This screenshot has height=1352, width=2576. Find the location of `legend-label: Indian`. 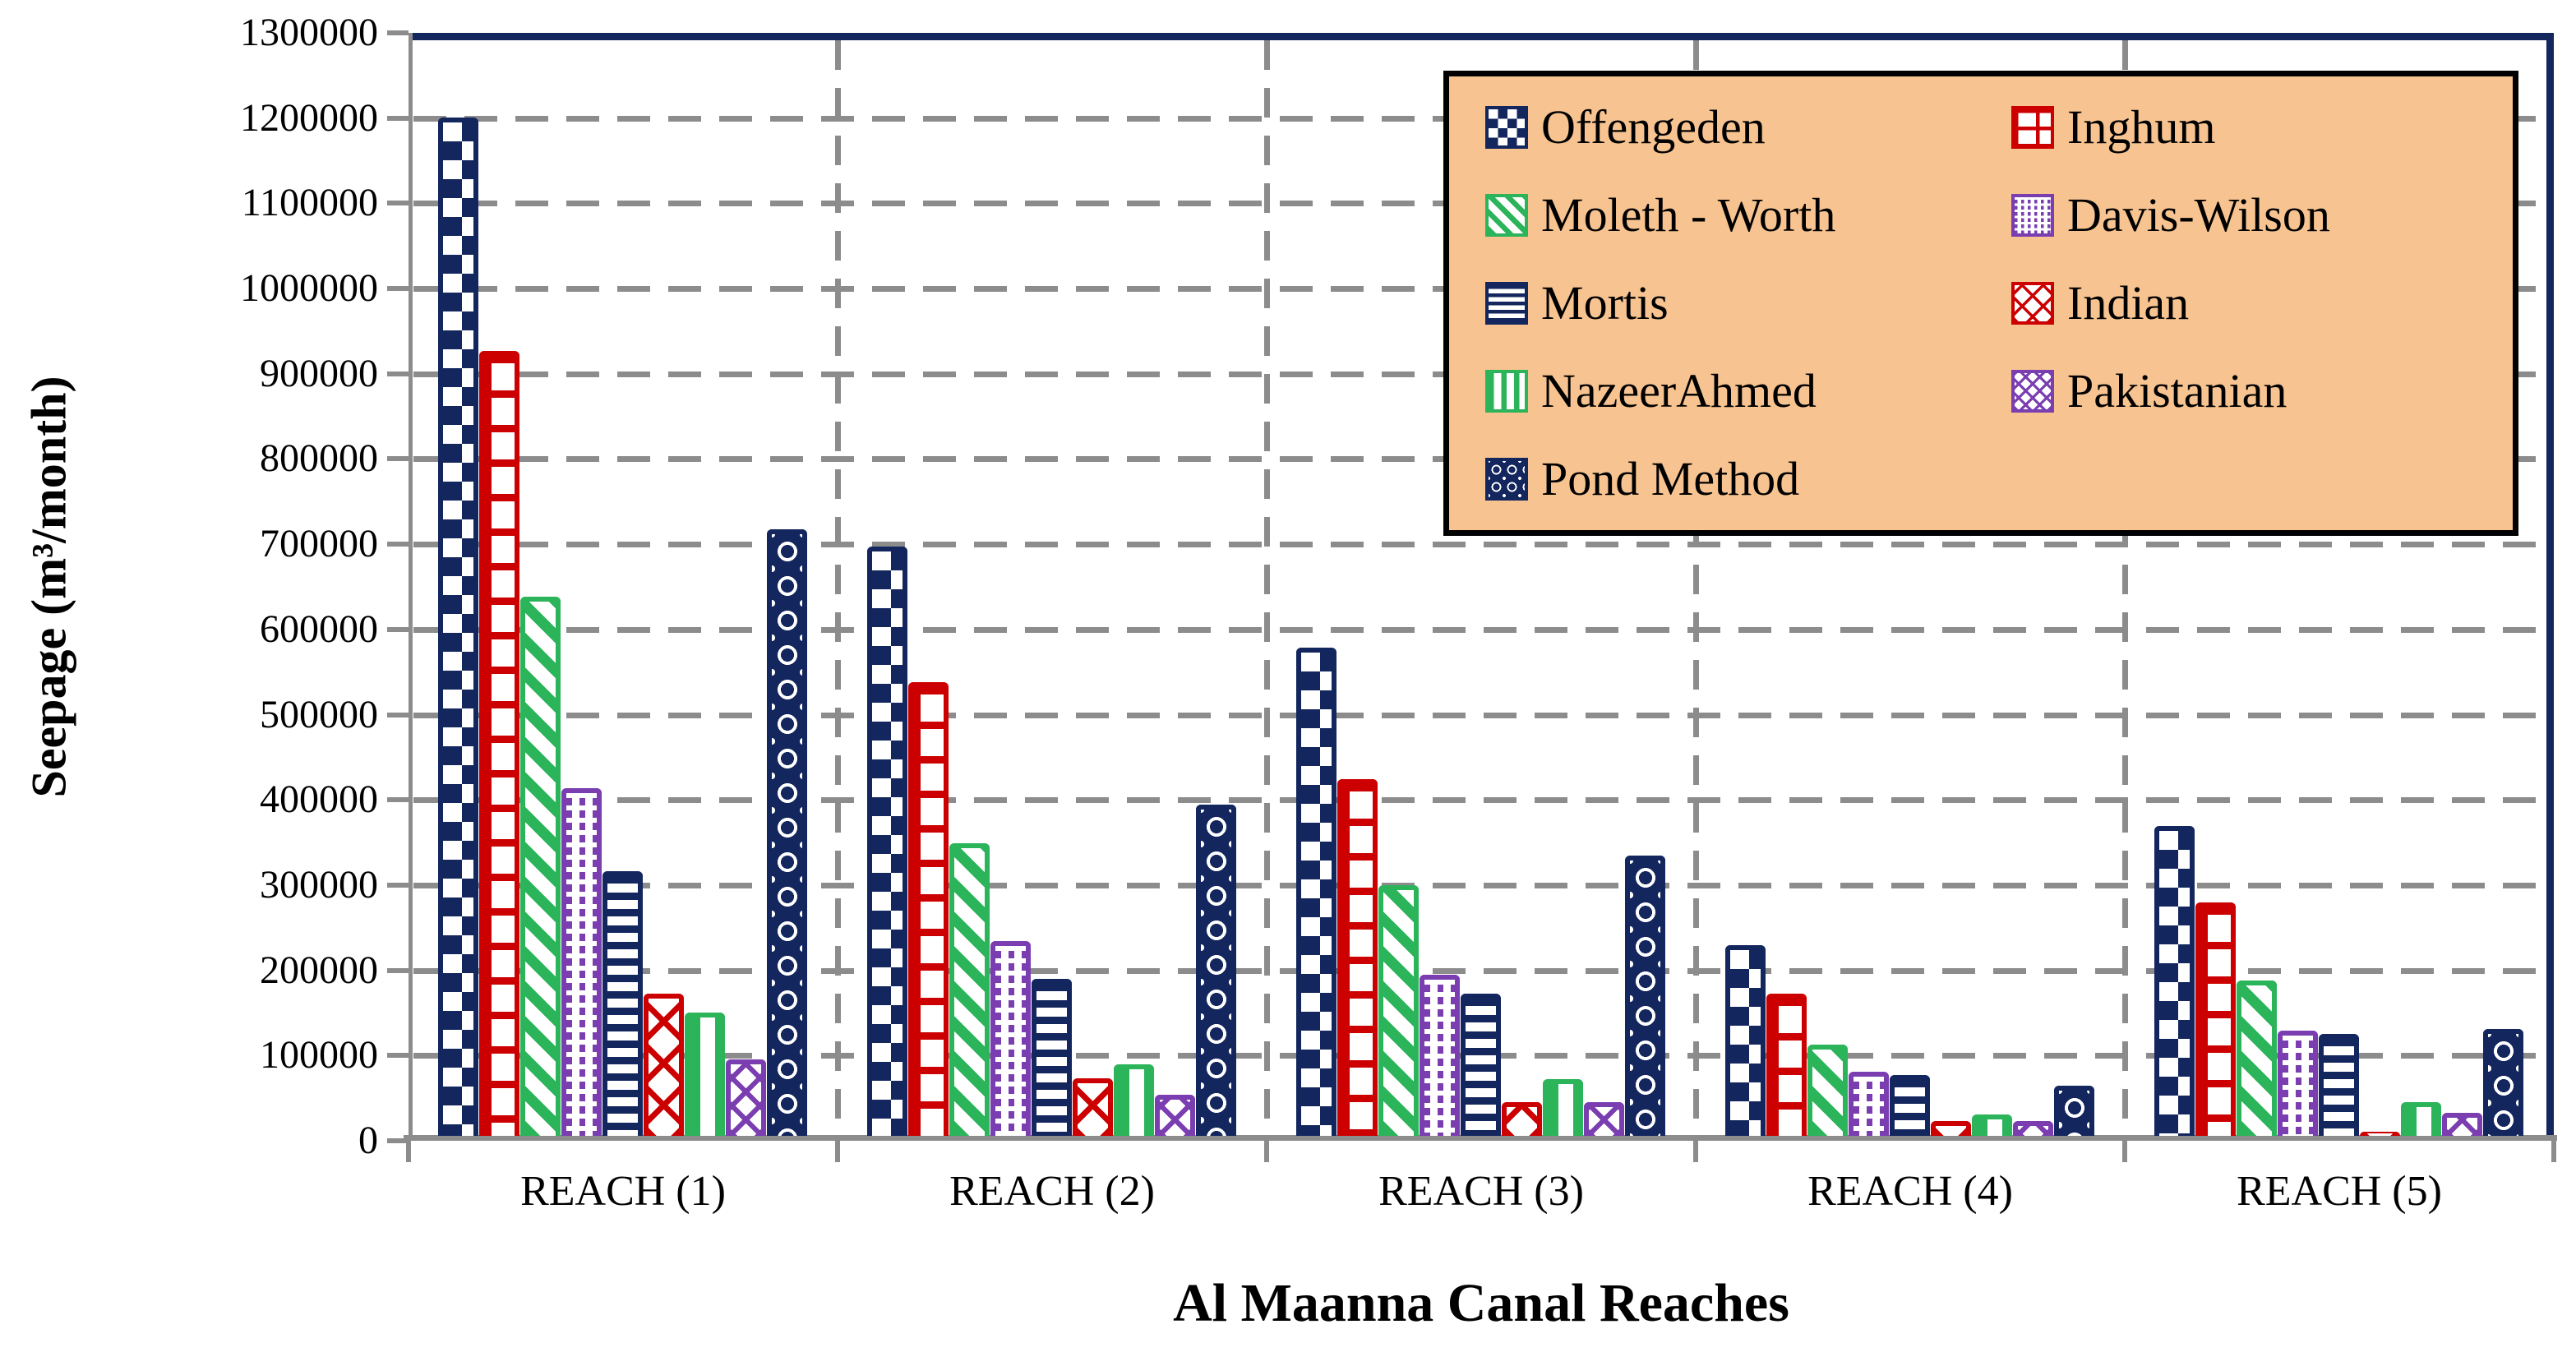

legend-label: Indian is located at coordinates (2128, 302).